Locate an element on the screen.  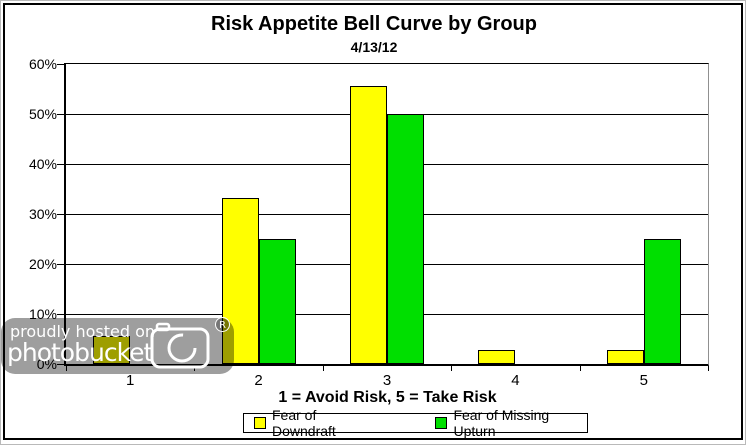
y-axis-label: 10% is located at coordinates (42, 314).